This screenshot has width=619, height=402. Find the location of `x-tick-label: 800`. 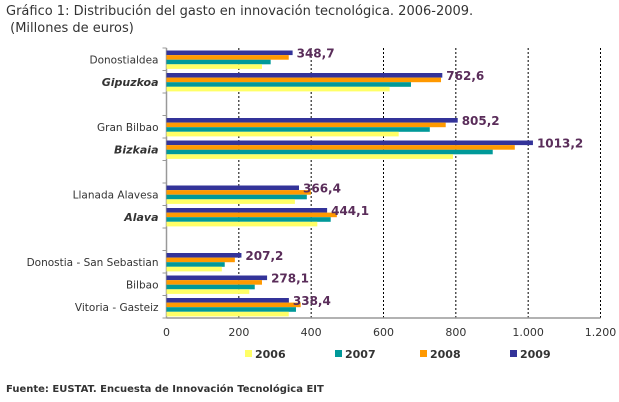

x-tick-label: 800 is located at coordinates (455, 332).